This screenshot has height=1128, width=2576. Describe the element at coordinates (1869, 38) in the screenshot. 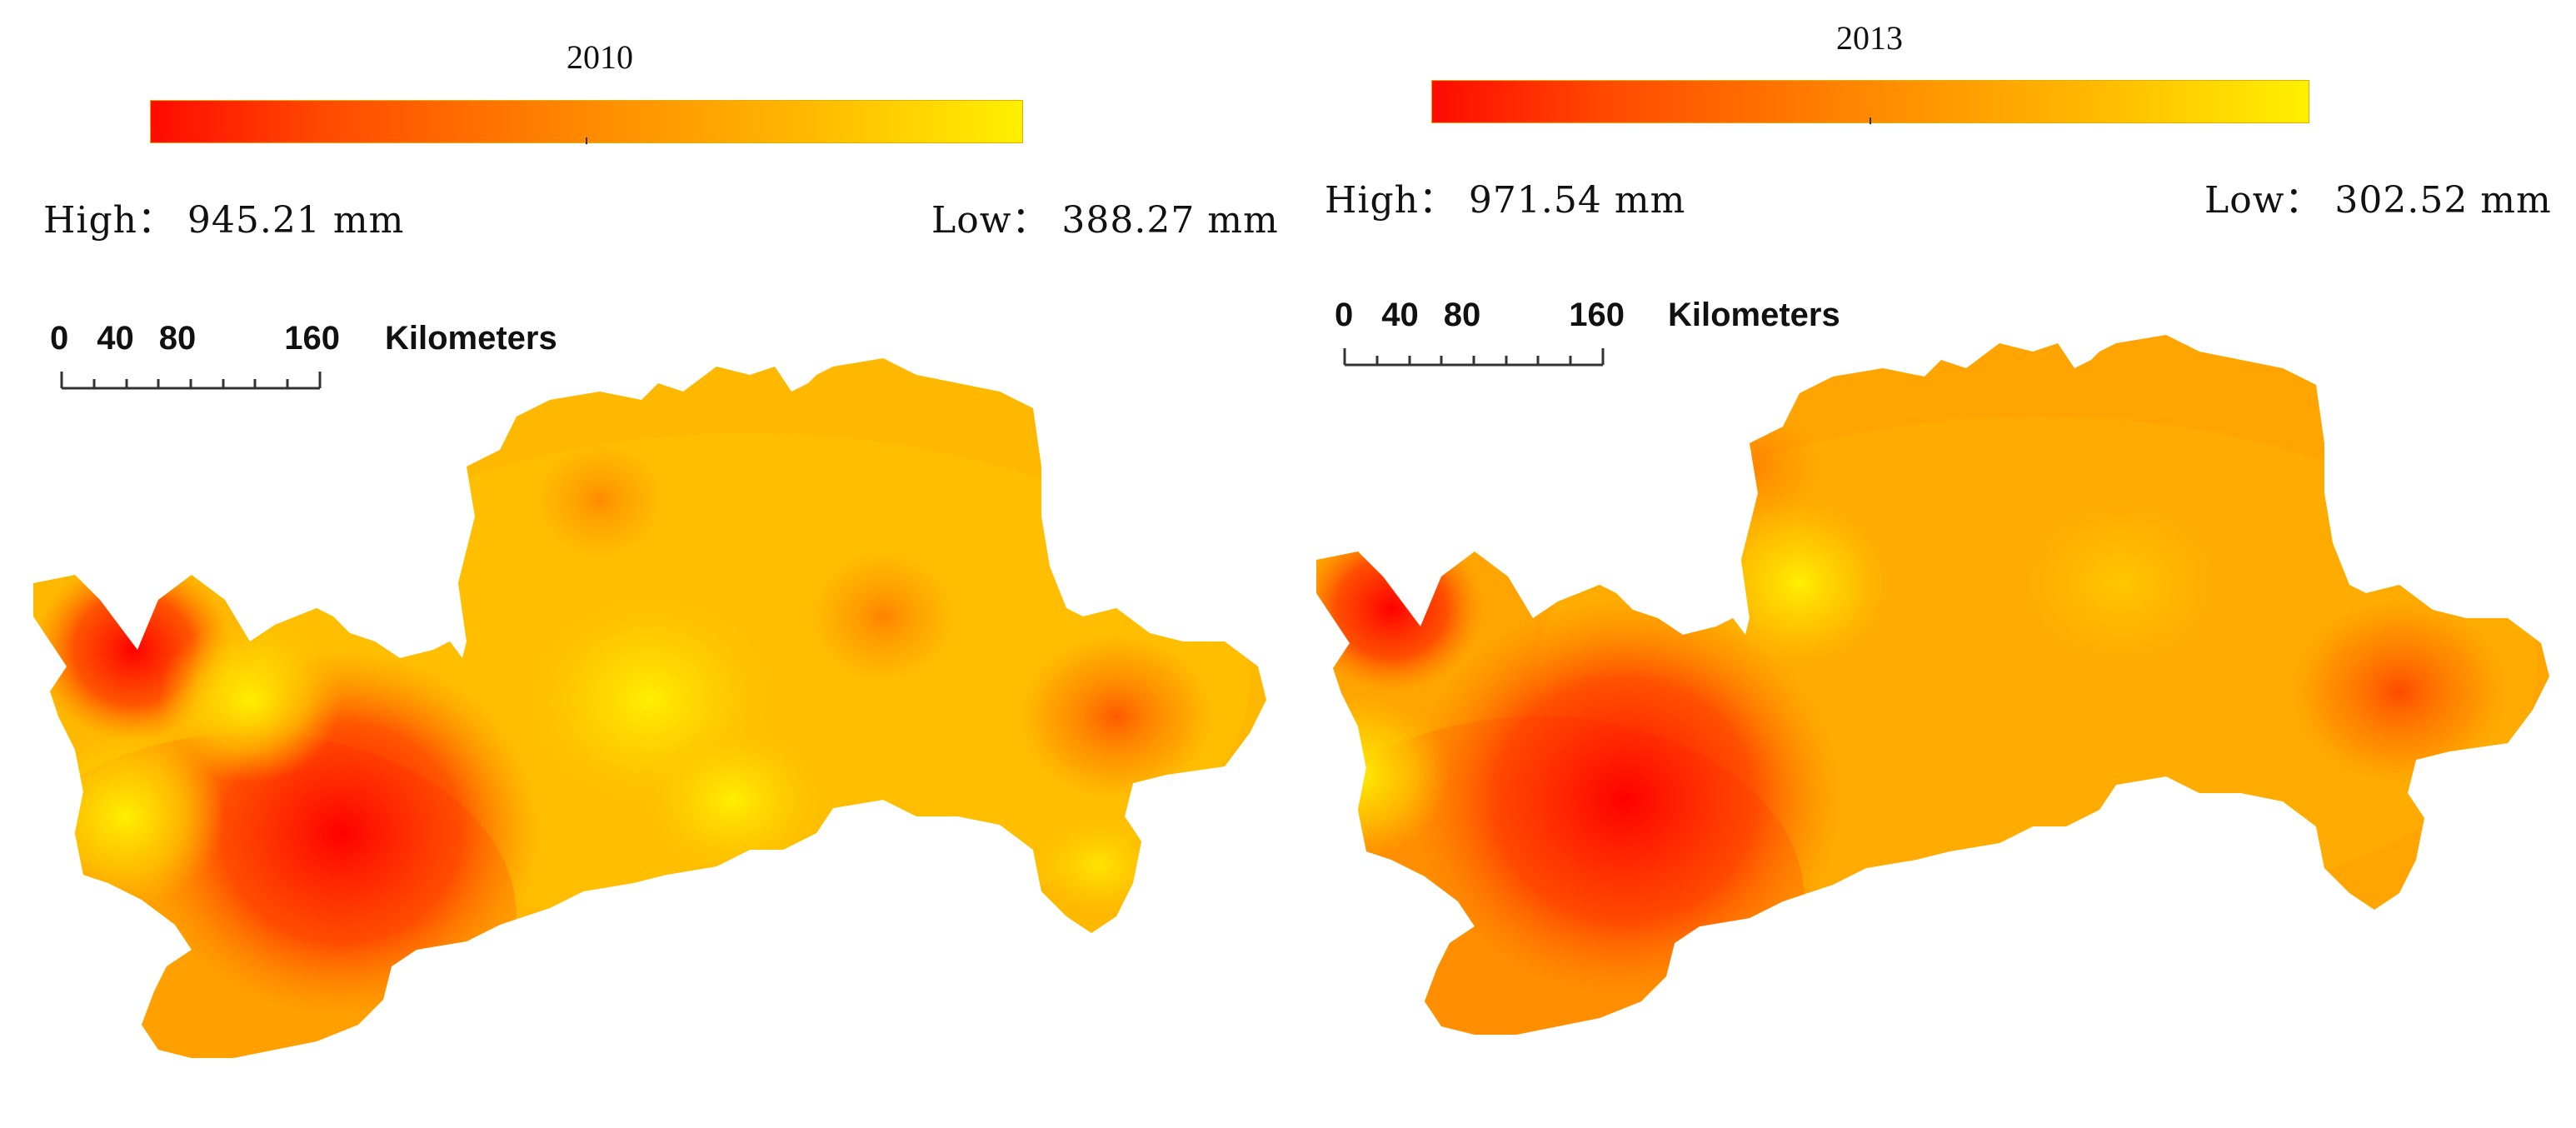

I see `year-label: 2013` at that location.